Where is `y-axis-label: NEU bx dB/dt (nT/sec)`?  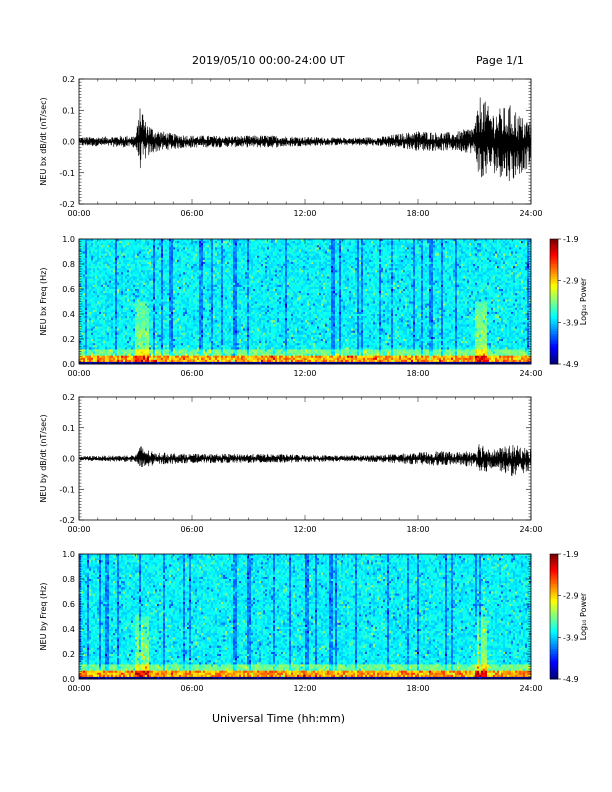
y-axis-label: NEU bx dB/dt (nT/sec) is located at coordinates (43, 141).